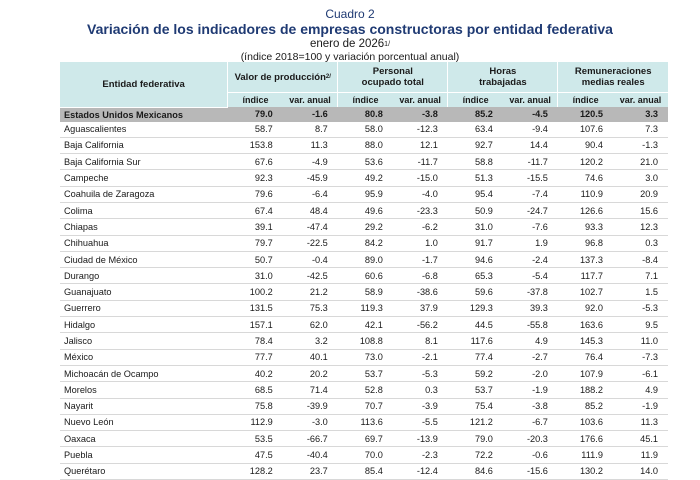 This screenshot has height=480, width=700. Describe the element at coordinates (365, 129) in the screenshot. I see `cell-value: 58.0` at that location.